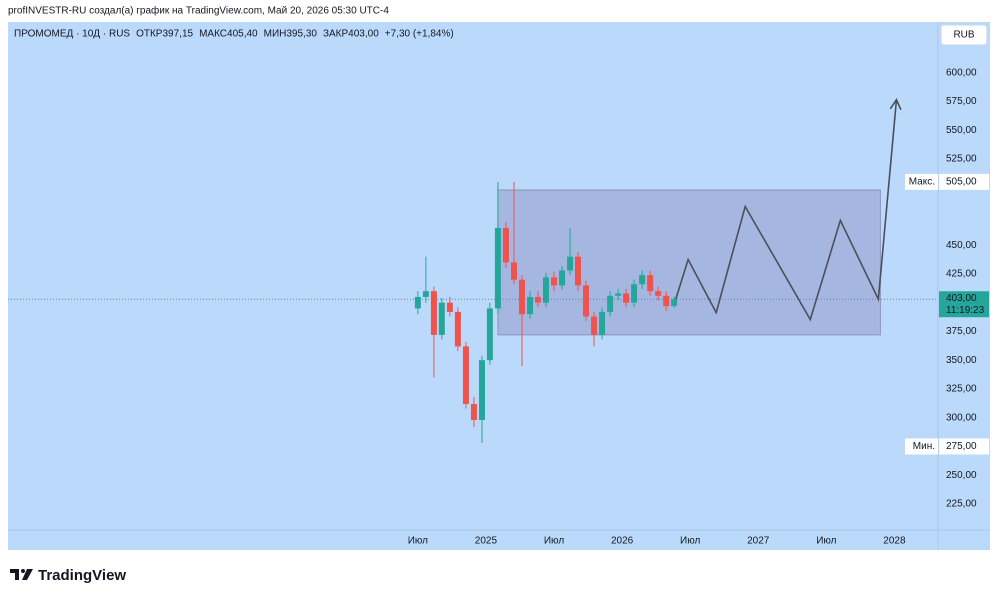 Image resolution: width=1000 pixels, height=605 pixels. What do you see at coordinates (961, 72) in the screenshot?
I see `y-tick-label: 600,00` at bounding box center [961, 72].